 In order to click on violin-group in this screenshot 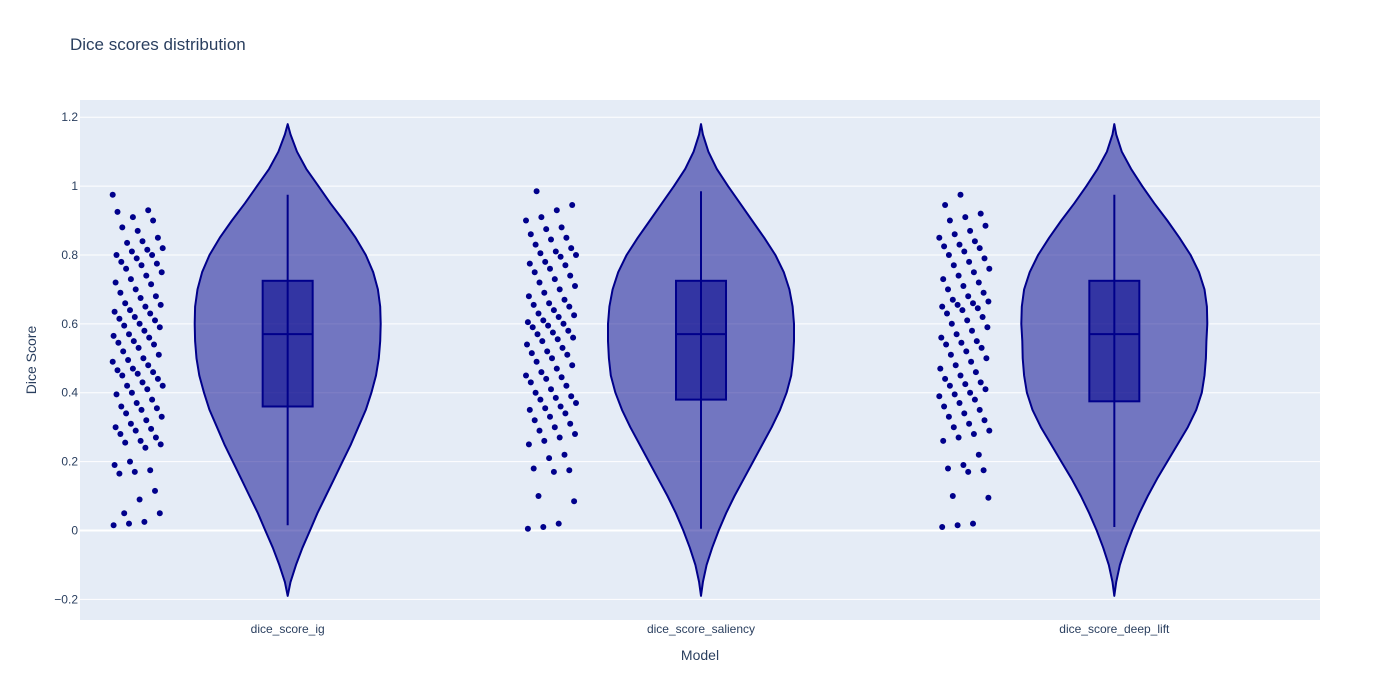, I will do `click(1072, 360)`.